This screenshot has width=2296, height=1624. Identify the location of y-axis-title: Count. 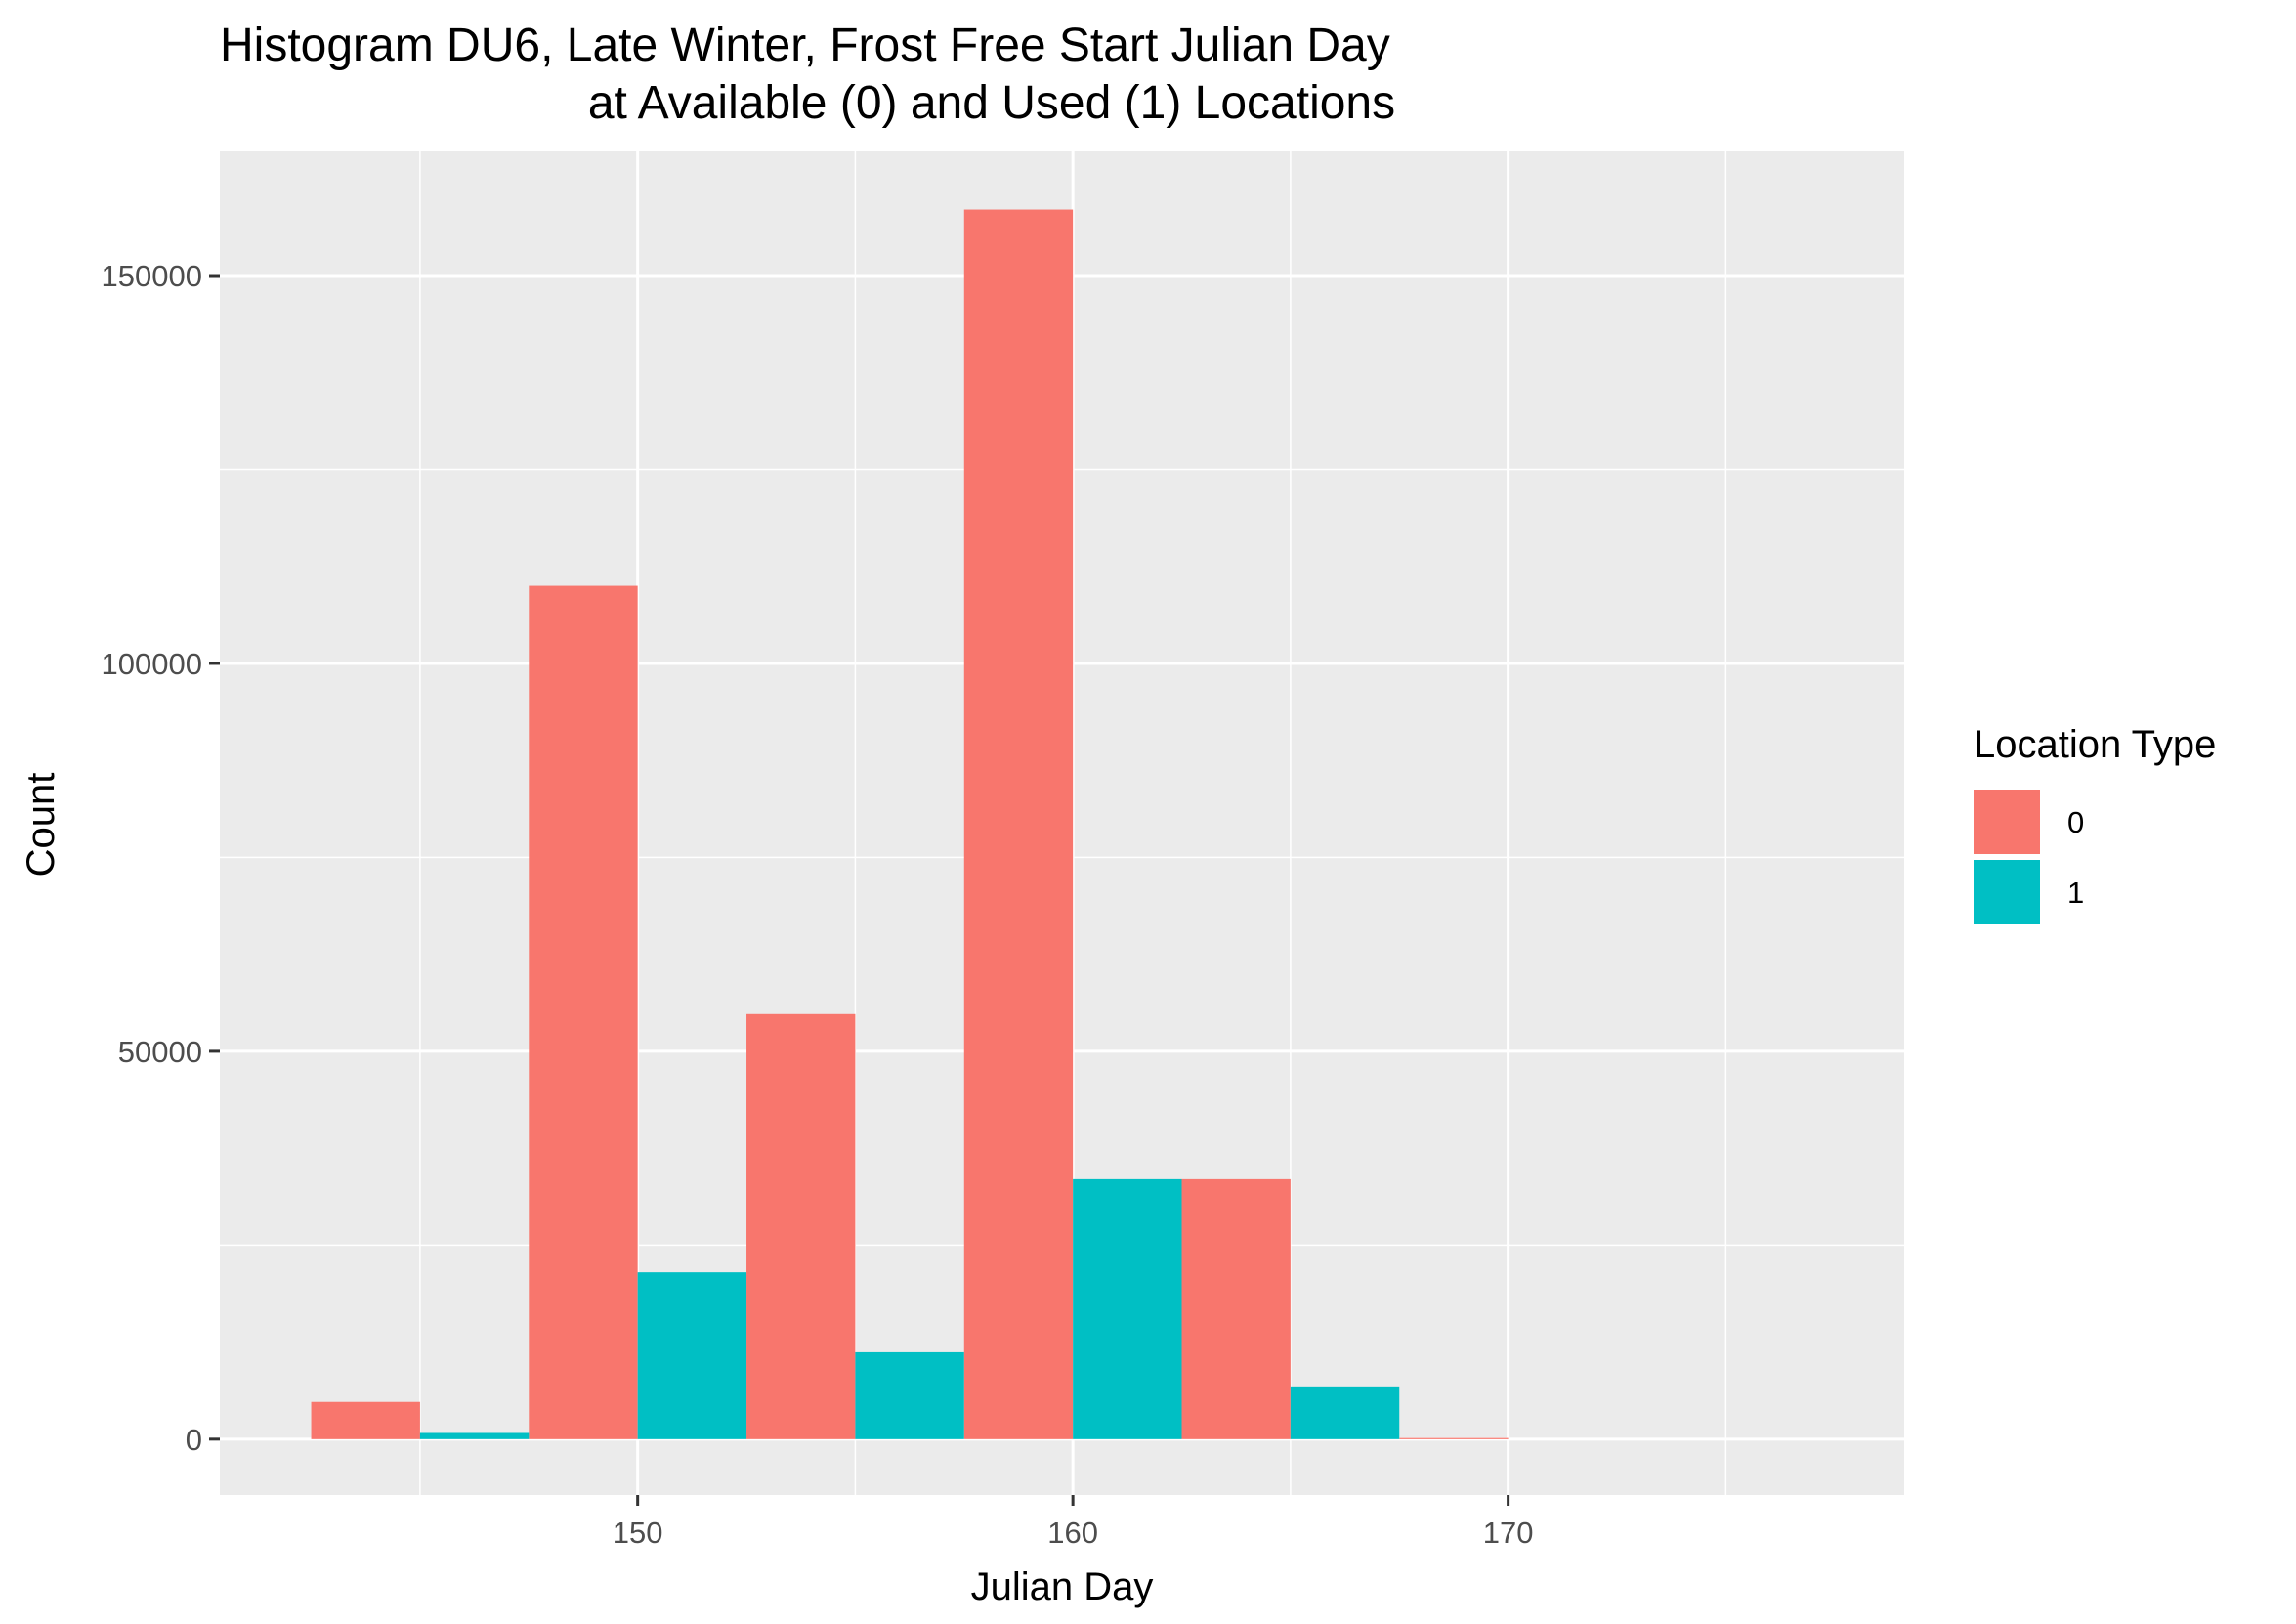
(41, 825).